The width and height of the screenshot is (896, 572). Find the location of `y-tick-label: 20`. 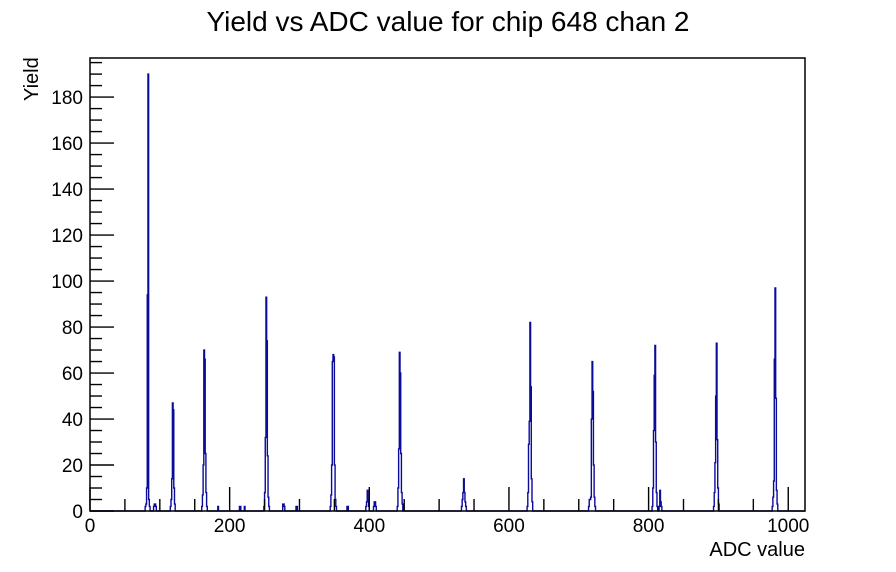

y-tick-label: 20 is located at coordinates (72, 466).